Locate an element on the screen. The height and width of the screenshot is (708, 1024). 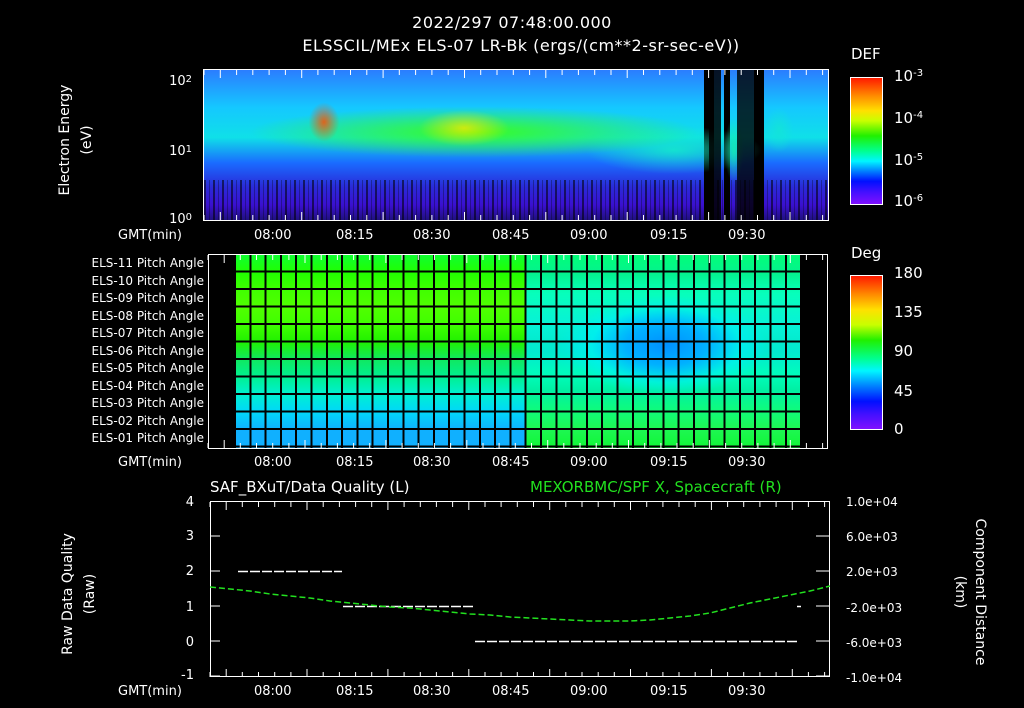
def-label-1e-6: 10-6 is located at coordinates (909, 201).